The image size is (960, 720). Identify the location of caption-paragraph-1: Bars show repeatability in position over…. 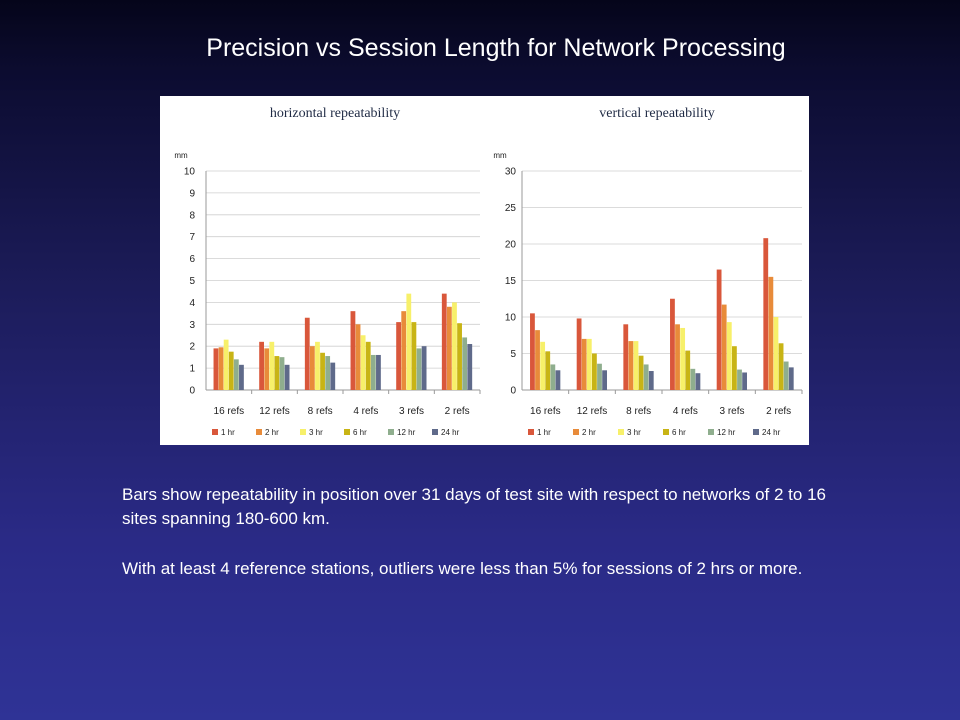
(487, 507).